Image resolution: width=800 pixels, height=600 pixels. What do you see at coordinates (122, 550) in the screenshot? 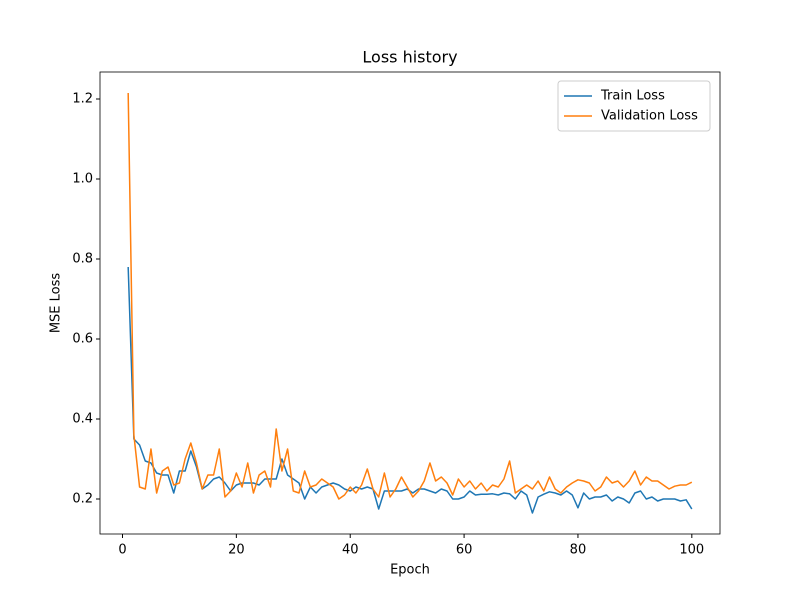
I see `x-tick-label: 0` at bounding box center [122, 550].